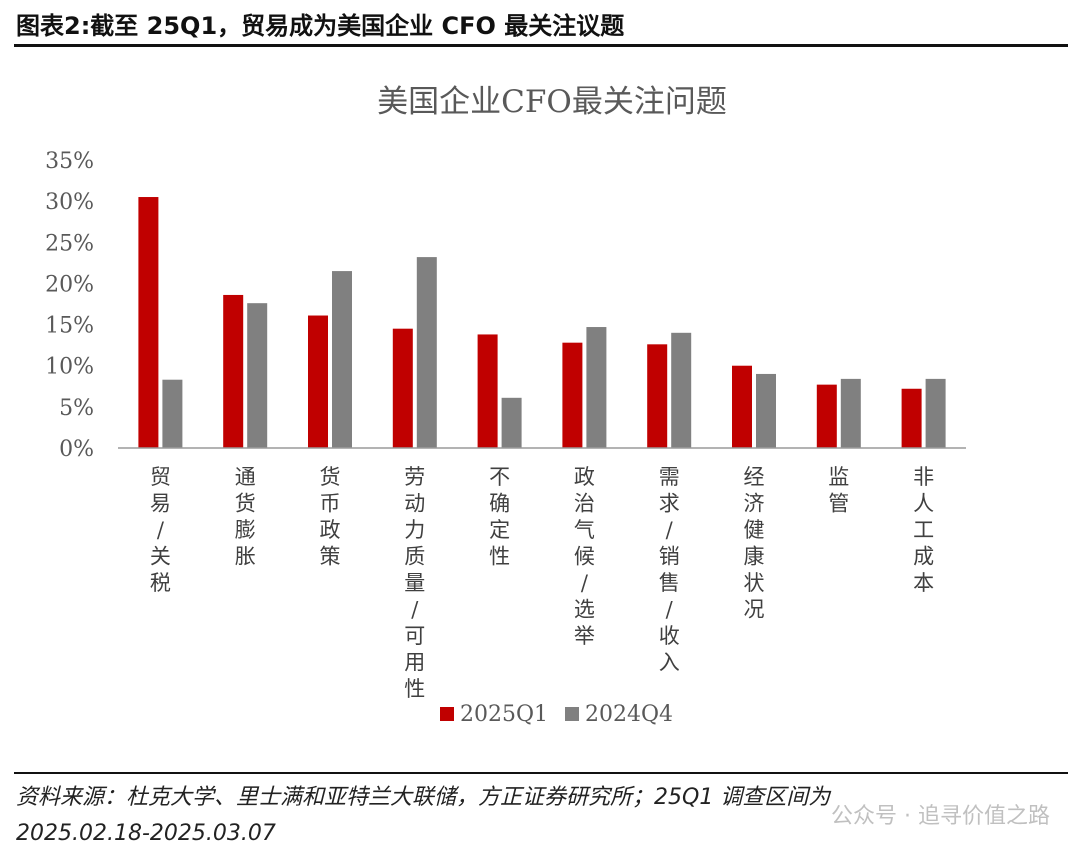 The height and width of the screenshot is (858, 1080). What do you see at coordinates (76, 449) in the screenshot?
I see `y-tick-label: 0%` at bounding box center [76, 449].